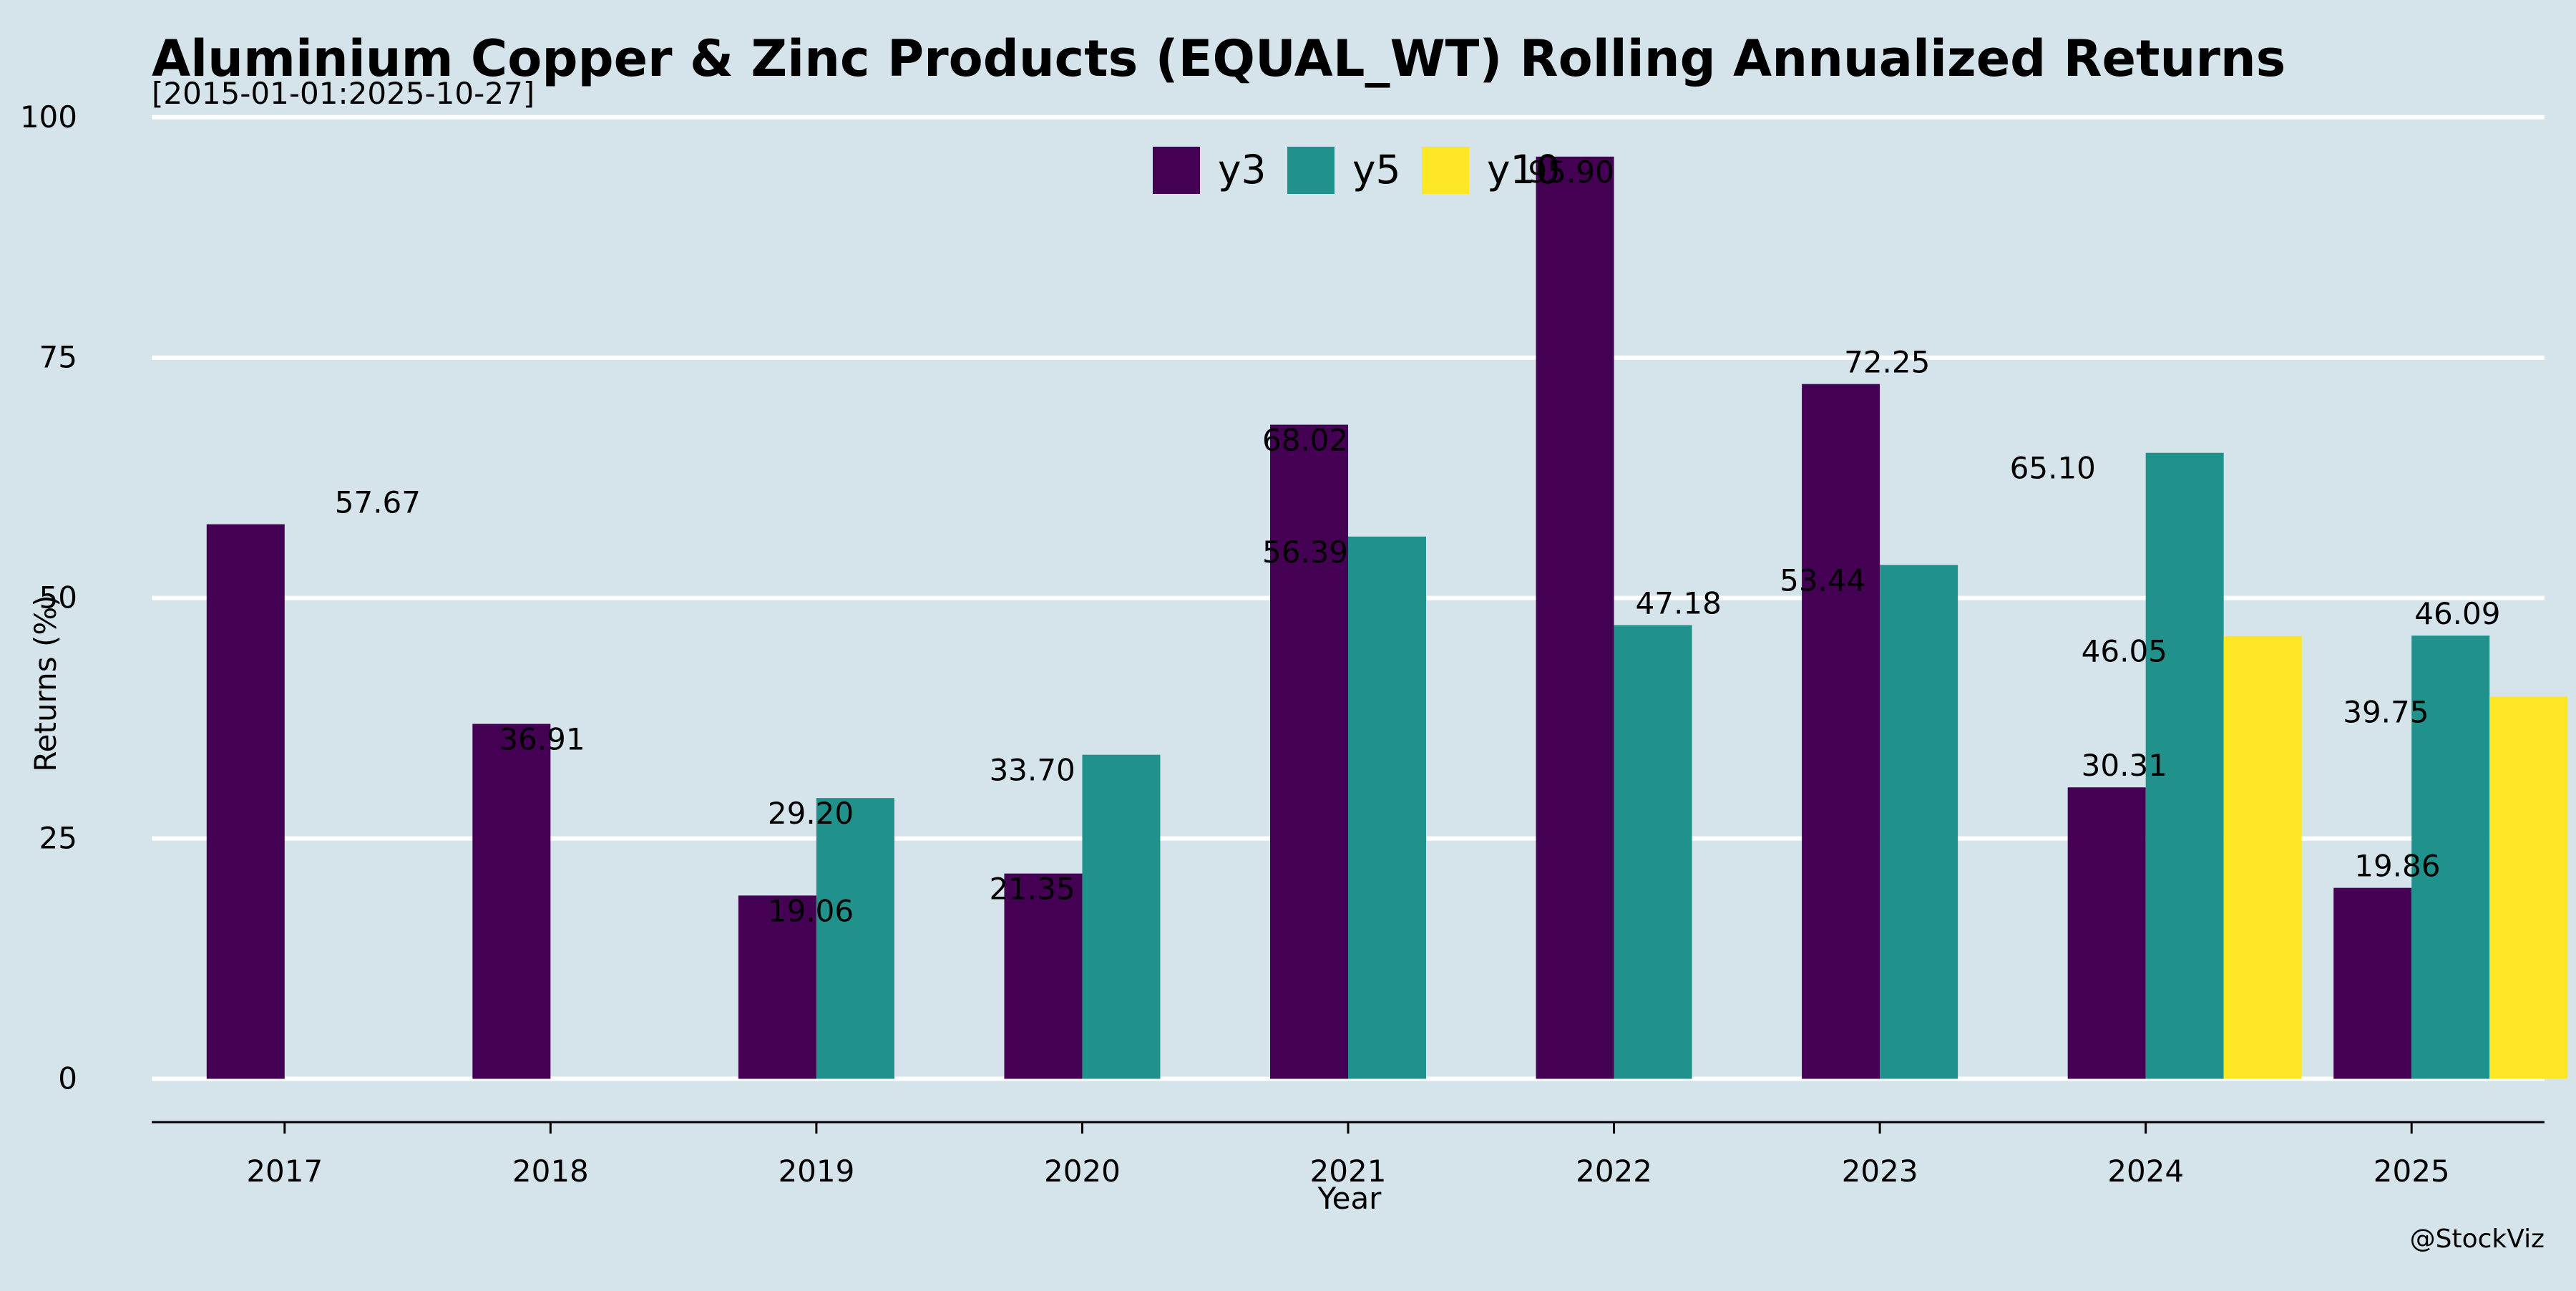 The image size is (2576, 1291). I want to click on bar-y3-2020, so click(1043, 976).